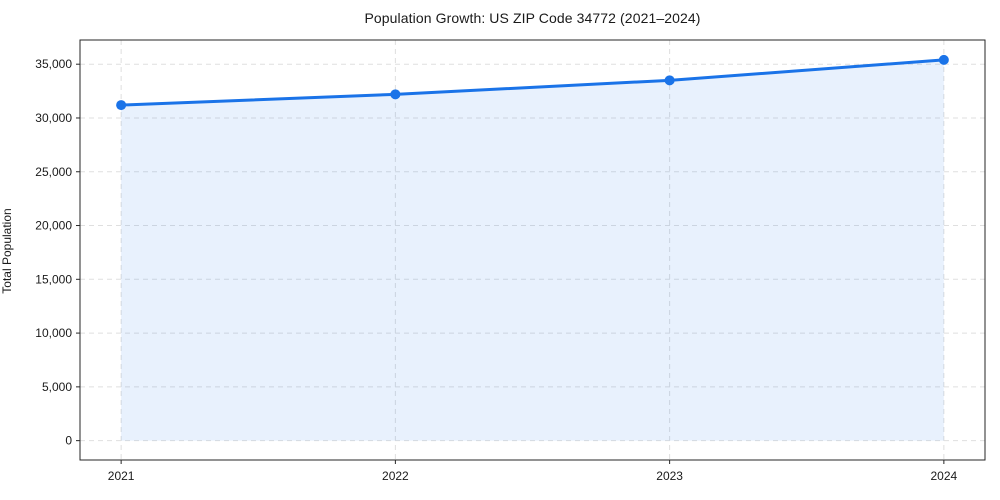 Image resolution: width=1000 pixels, height=500 pixels. Describe the element at coordinates (121, 105) in the screenshot. I see `data-point-2021` at that location.